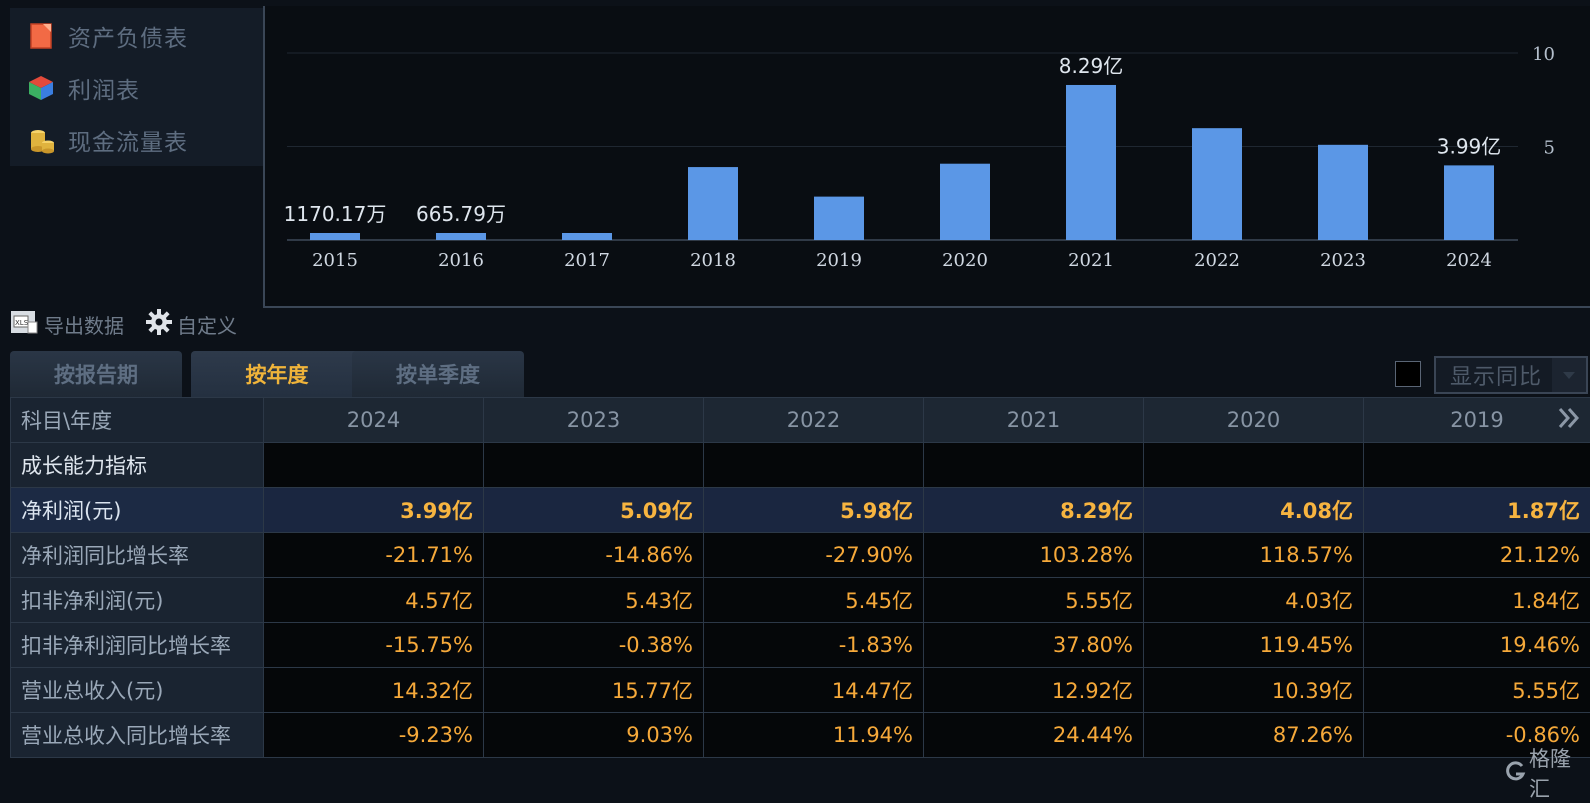 The width and height of the screenshot is (1590, 803). I want to click on x-tick-label: 2016, so click(461, 260).